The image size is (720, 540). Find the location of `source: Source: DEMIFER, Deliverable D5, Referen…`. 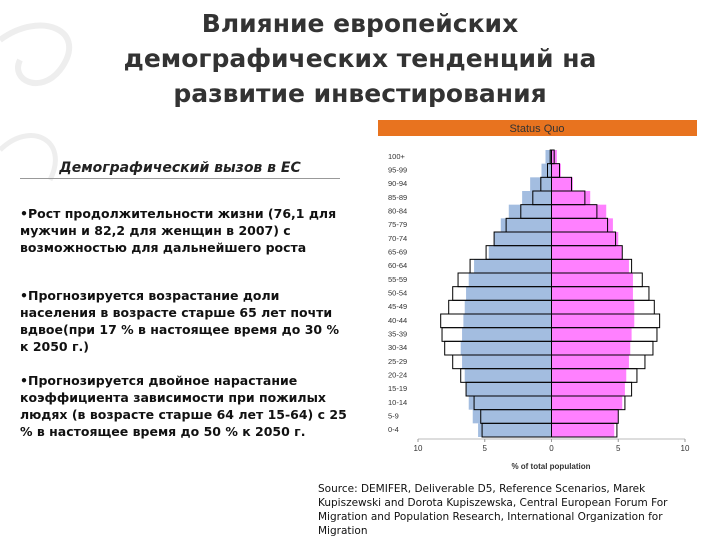

source: Source: DEMIFER, Deliverable D5, Referen… is located at coordinates (493, 510).